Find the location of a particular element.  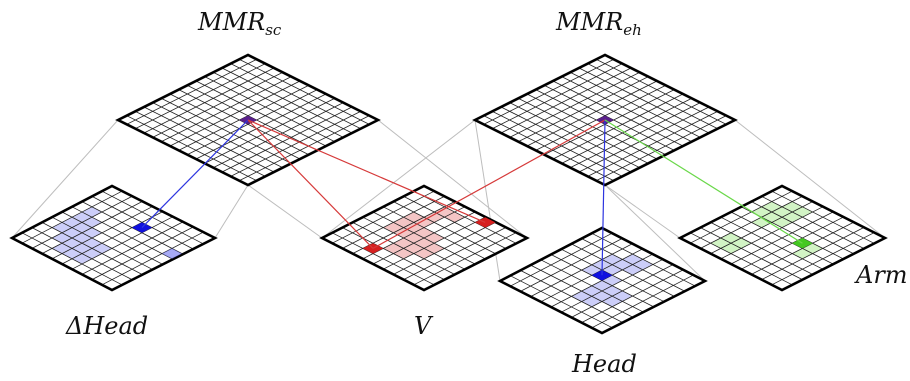

grid-delta-head is located at coordinates (113, 238).